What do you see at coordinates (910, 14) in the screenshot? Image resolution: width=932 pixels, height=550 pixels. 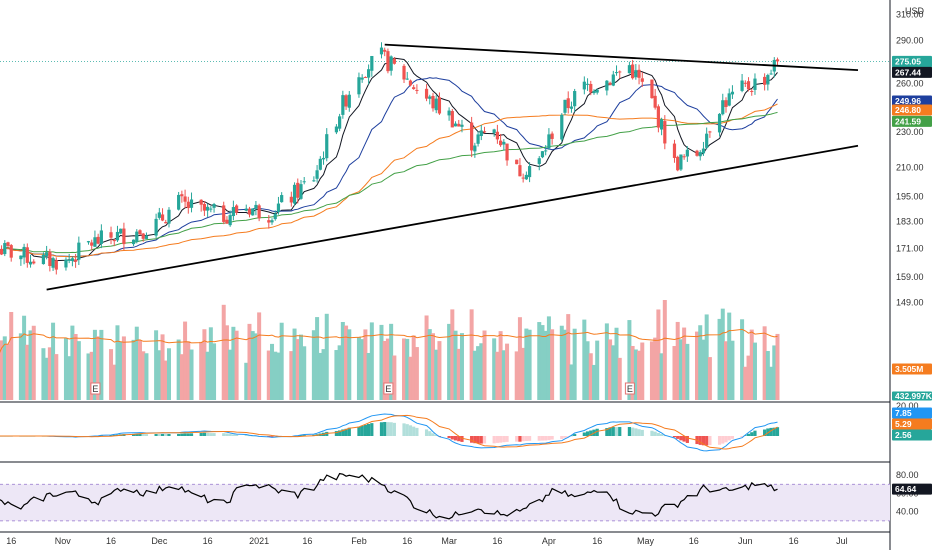 I see `price-axis-tick: 310.00` at bounding box center [910, 14].